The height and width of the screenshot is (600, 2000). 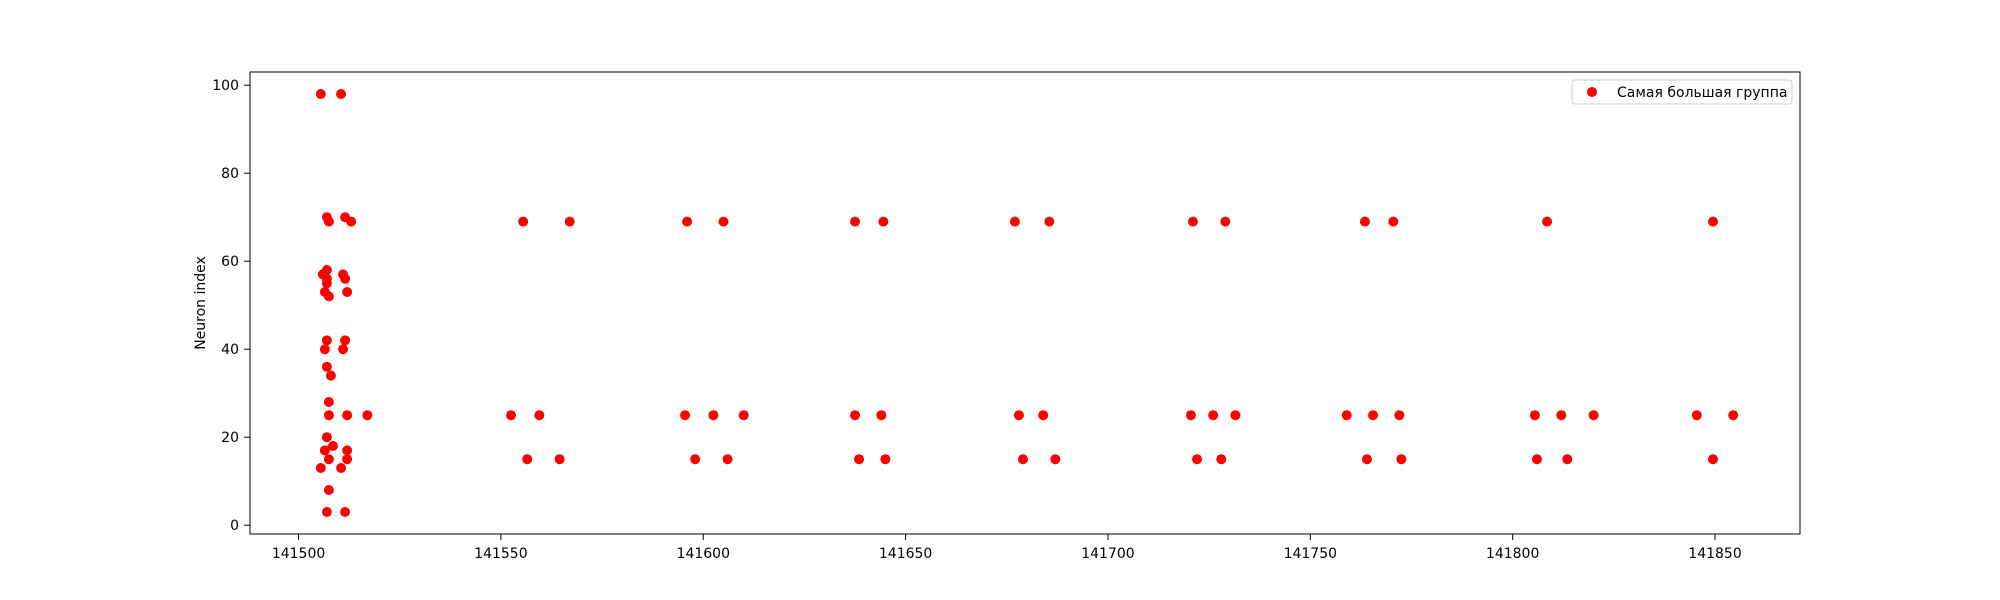 What do you see at coordinates (1310, 554) in the screenshot?
I see `x-tick-label: 141750` at bounding box center [1310, 554].